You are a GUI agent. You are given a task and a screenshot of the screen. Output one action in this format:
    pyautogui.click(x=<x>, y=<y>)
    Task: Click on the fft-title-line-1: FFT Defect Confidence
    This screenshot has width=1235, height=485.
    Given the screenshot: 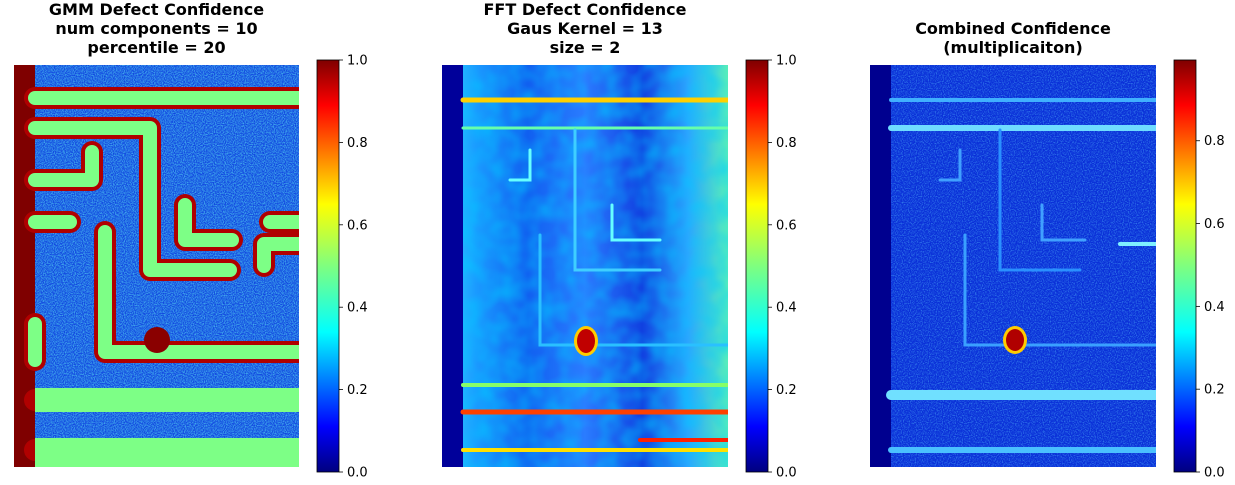 What is the action you would take?
    pyautogui.click(x=585, y=9)
    